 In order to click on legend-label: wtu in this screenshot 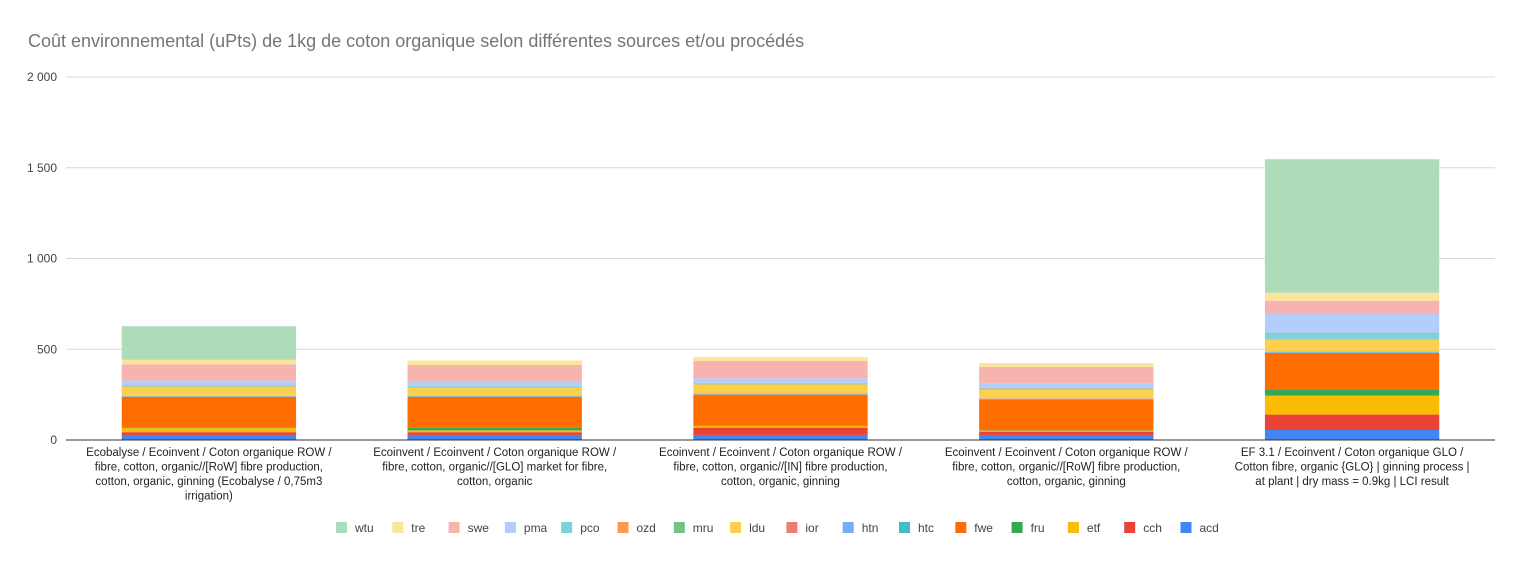, I will do `click(364, 528)`.